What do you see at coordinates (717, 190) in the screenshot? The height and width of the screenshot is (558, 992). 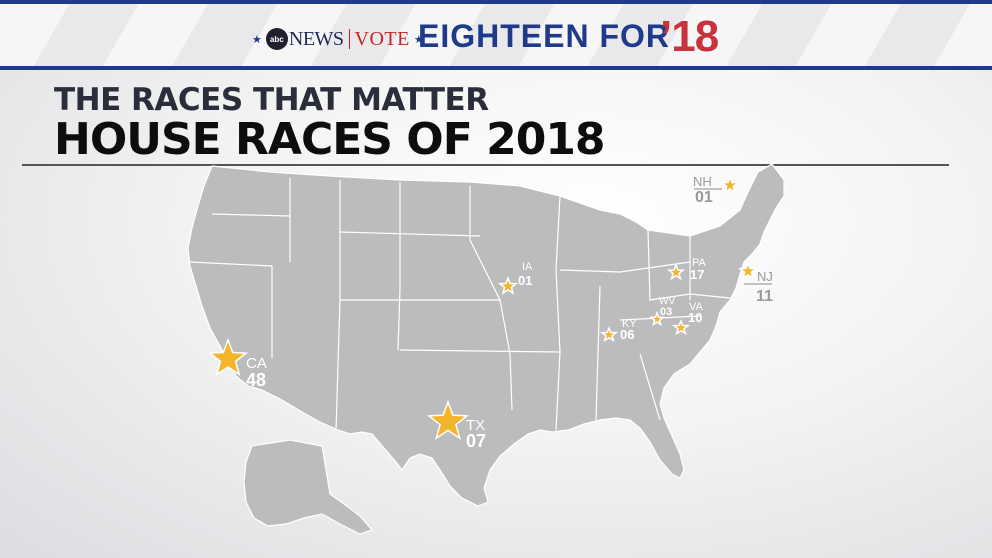 I see `race-marker-nh01: NH 01` at bounding box center [717, 190].